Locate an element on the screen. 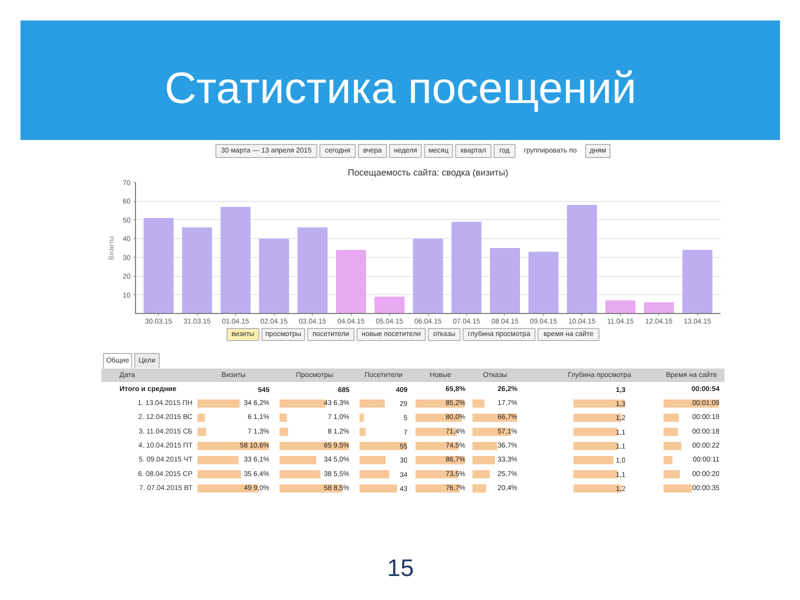 The height and width of the screenshot is (600, 800). text: 15 is located at coordinates (400, 568).